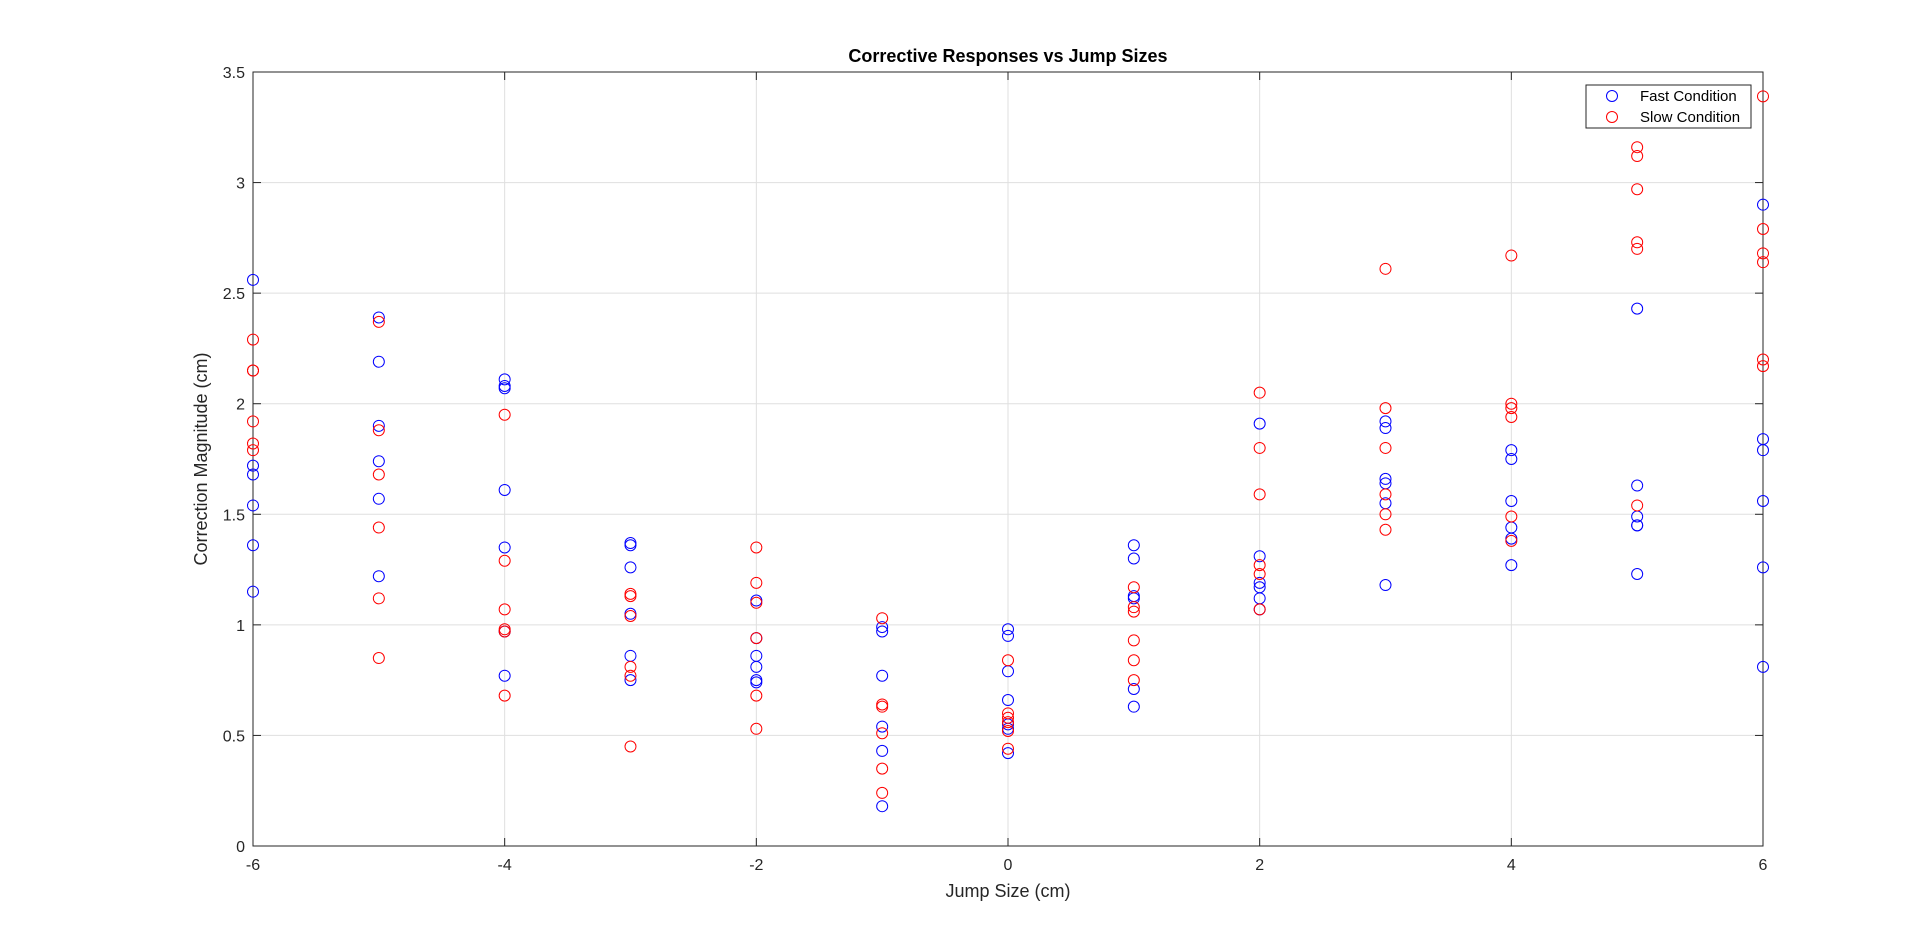  I want to click on legend: Fast Condition Slow Condition, so click(1668, 106).